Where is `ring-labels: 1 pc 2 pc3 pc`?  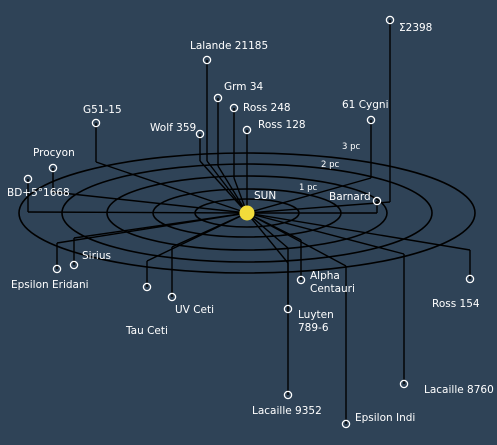 ring-labels: 1 pc 2 pc3 pc is located at coordinates (330, 167).